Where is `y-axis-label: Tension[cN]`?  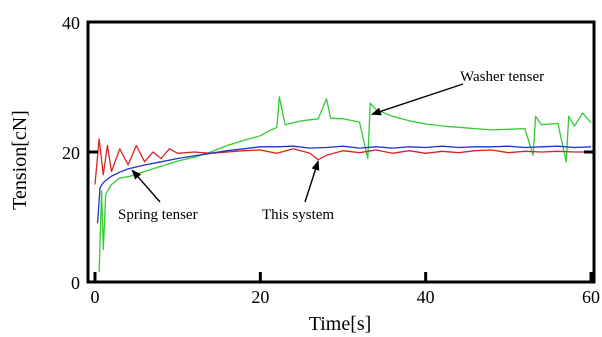 y-axis-label: Tension[cN] is located at coordinates (20, 160).